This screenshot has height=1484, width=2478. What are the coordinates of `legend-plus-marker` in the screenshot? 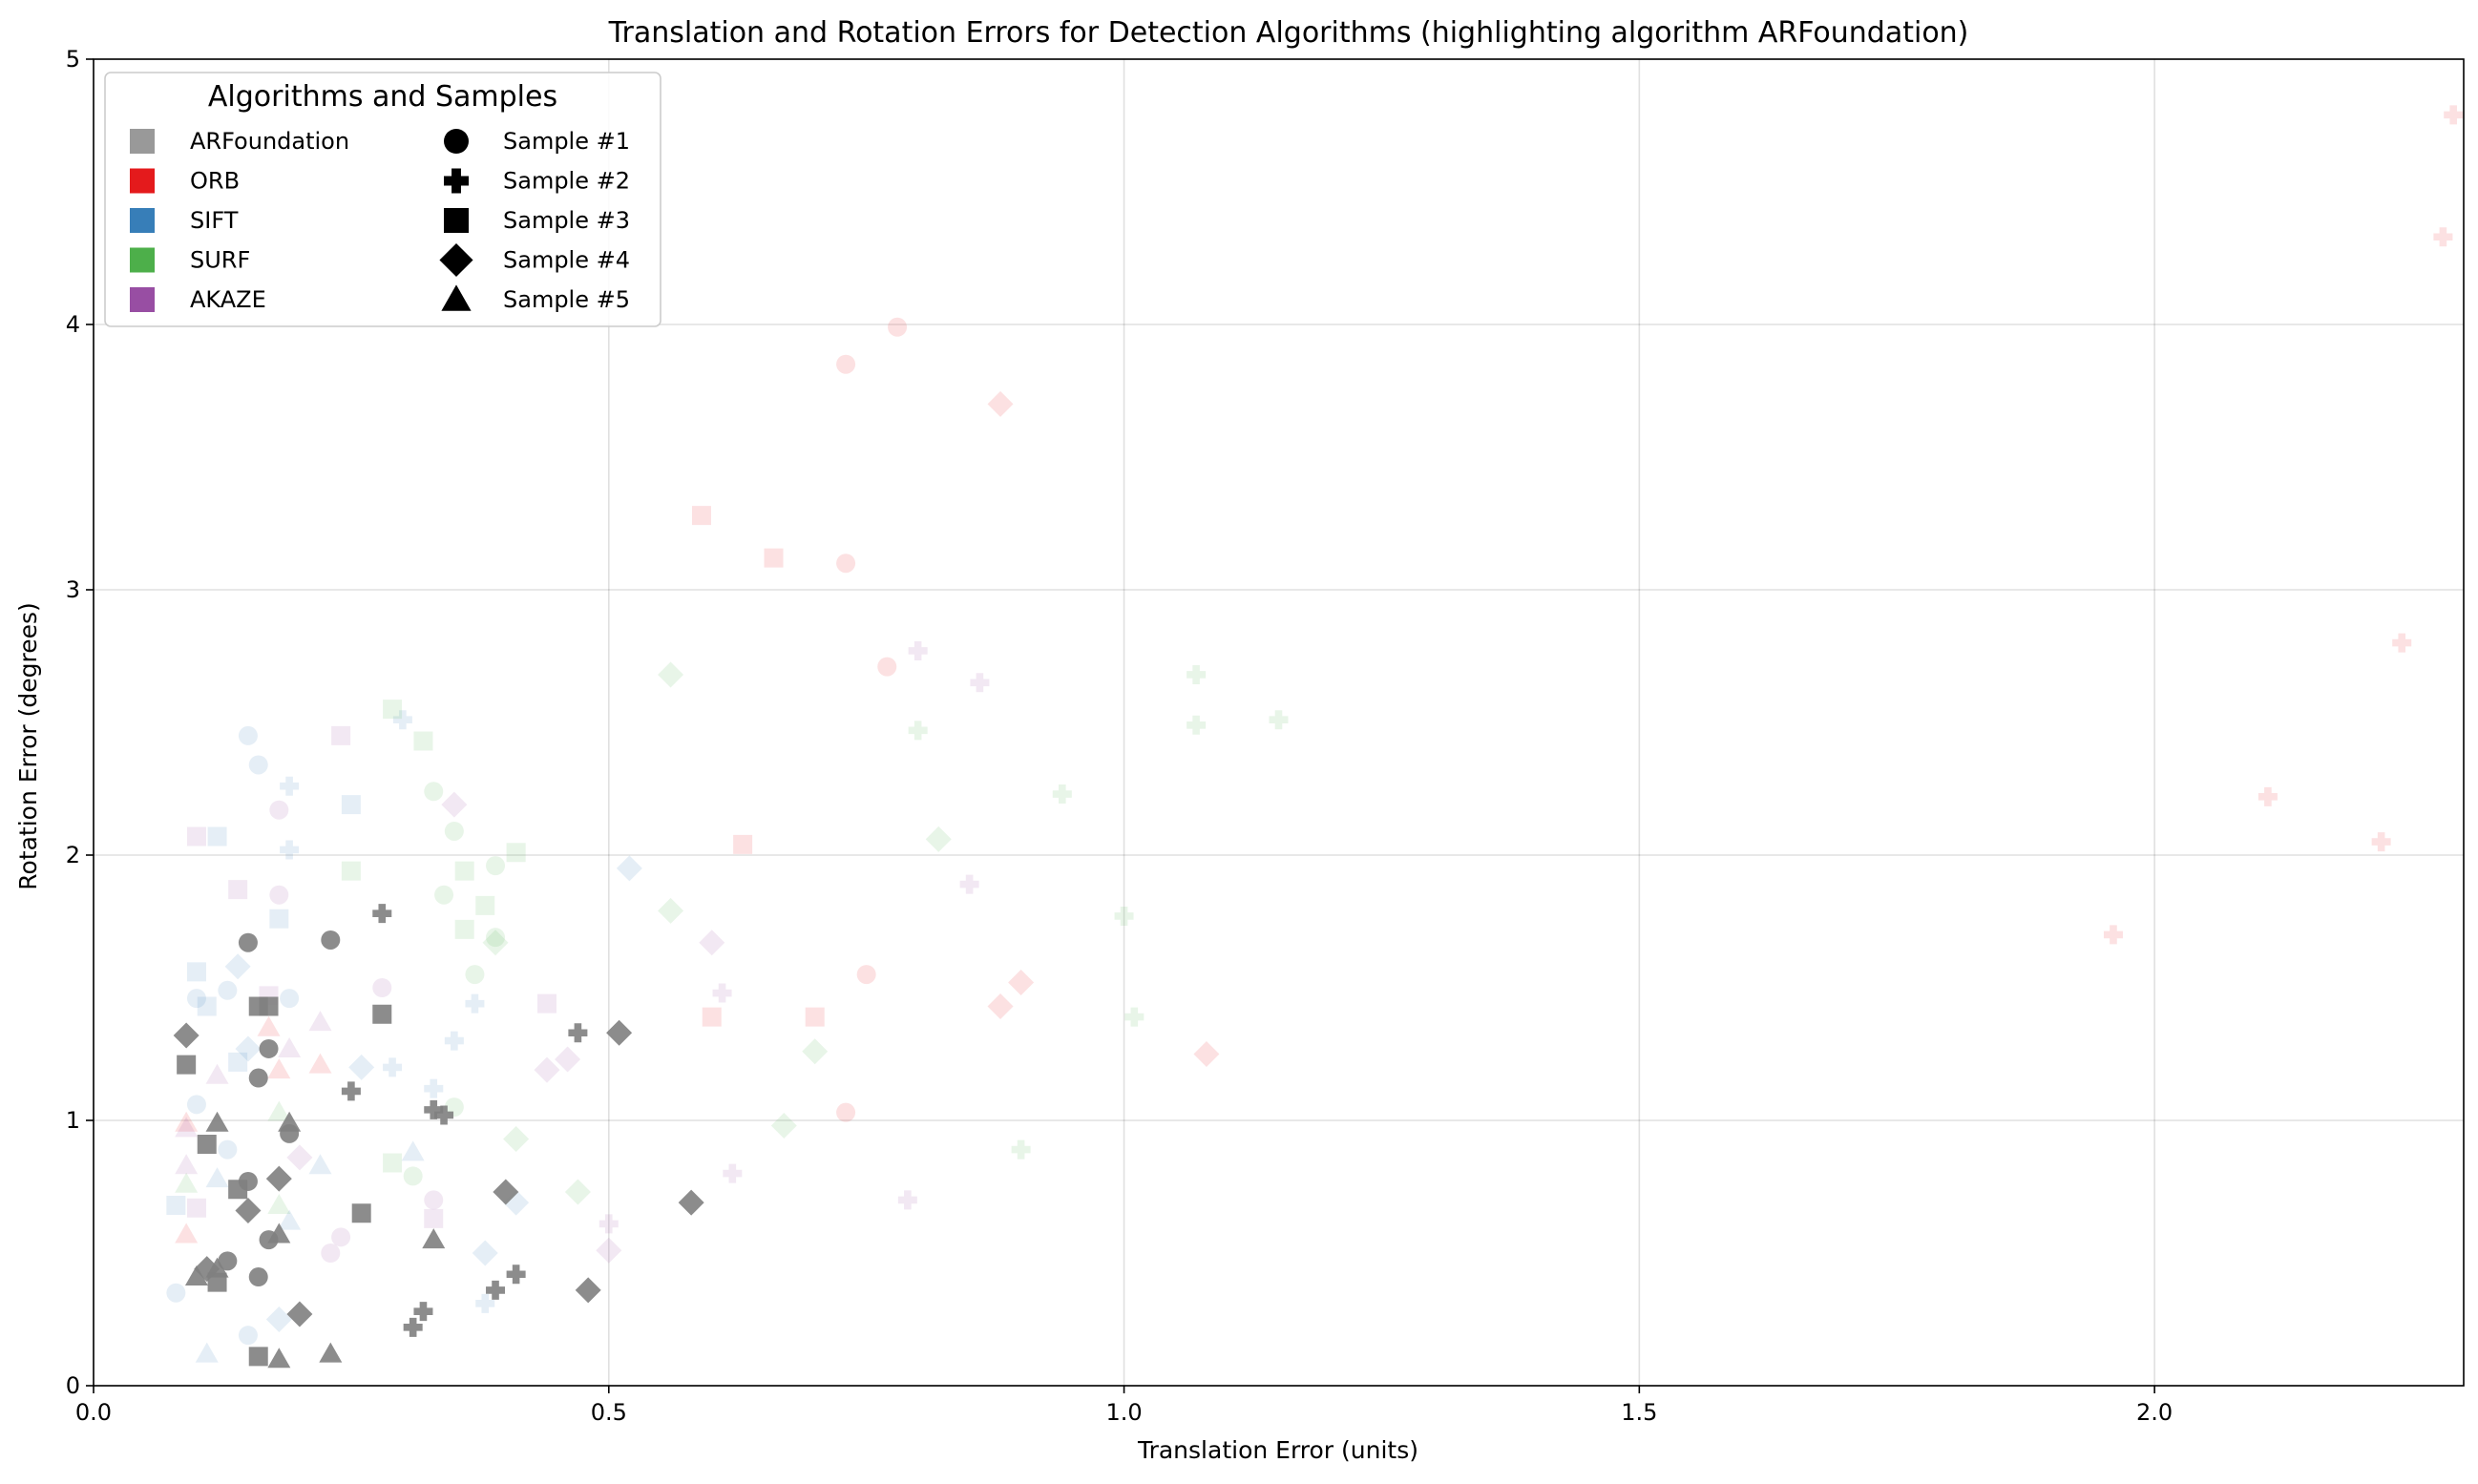 It's located at (456, 181).